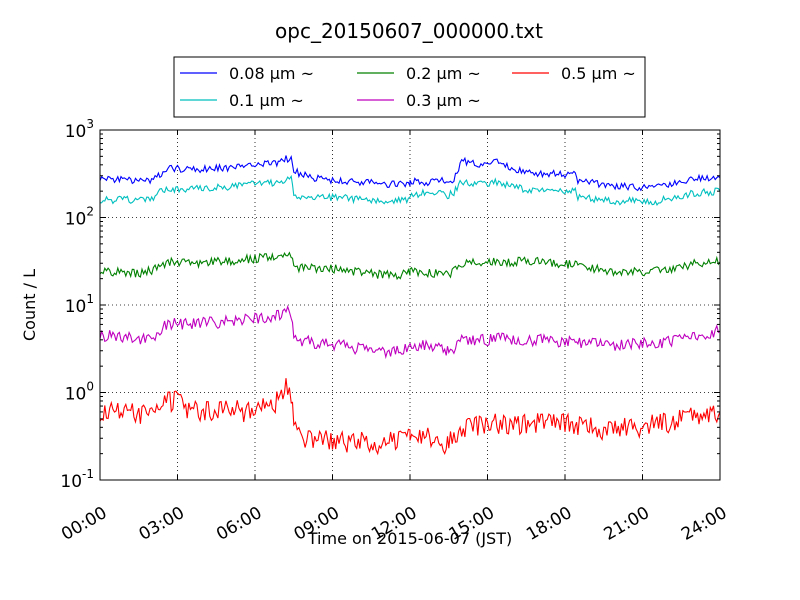 The width and height of the screenshot is (800, 600). What do you see at coordinates (409, 538) in the screenshot?
I see `x-axis-label: Time on 2015-06-07 (JST)` at bounding box center [409, 538].